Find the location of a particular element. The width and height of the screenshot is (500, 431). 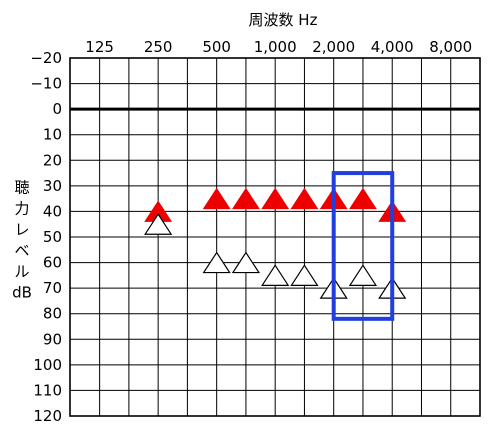

y-tick-label: 60 is located at coordinates (52, 263).